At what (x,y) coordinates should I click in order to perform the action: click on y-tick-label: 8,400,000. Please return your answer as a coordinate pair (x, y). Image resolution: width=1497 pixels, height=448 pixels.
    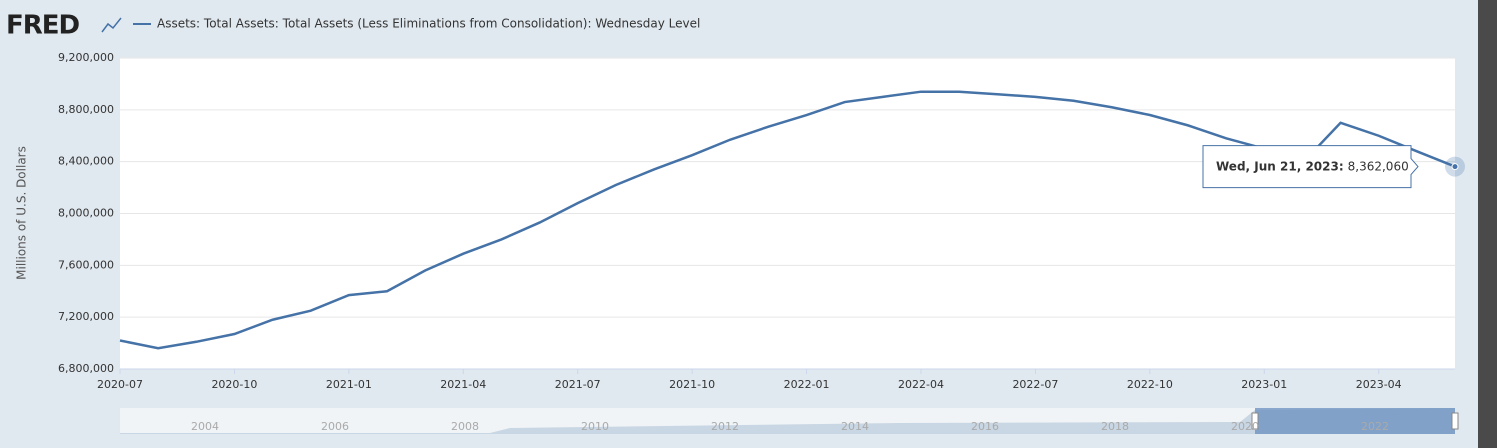
    Looking at the image, I should click on (86, 161).